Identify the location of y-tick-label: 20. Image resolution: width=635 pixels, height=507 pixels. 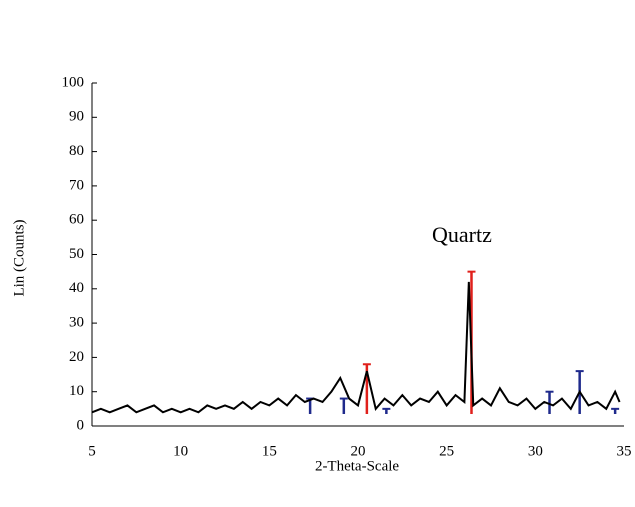
(76, 357).